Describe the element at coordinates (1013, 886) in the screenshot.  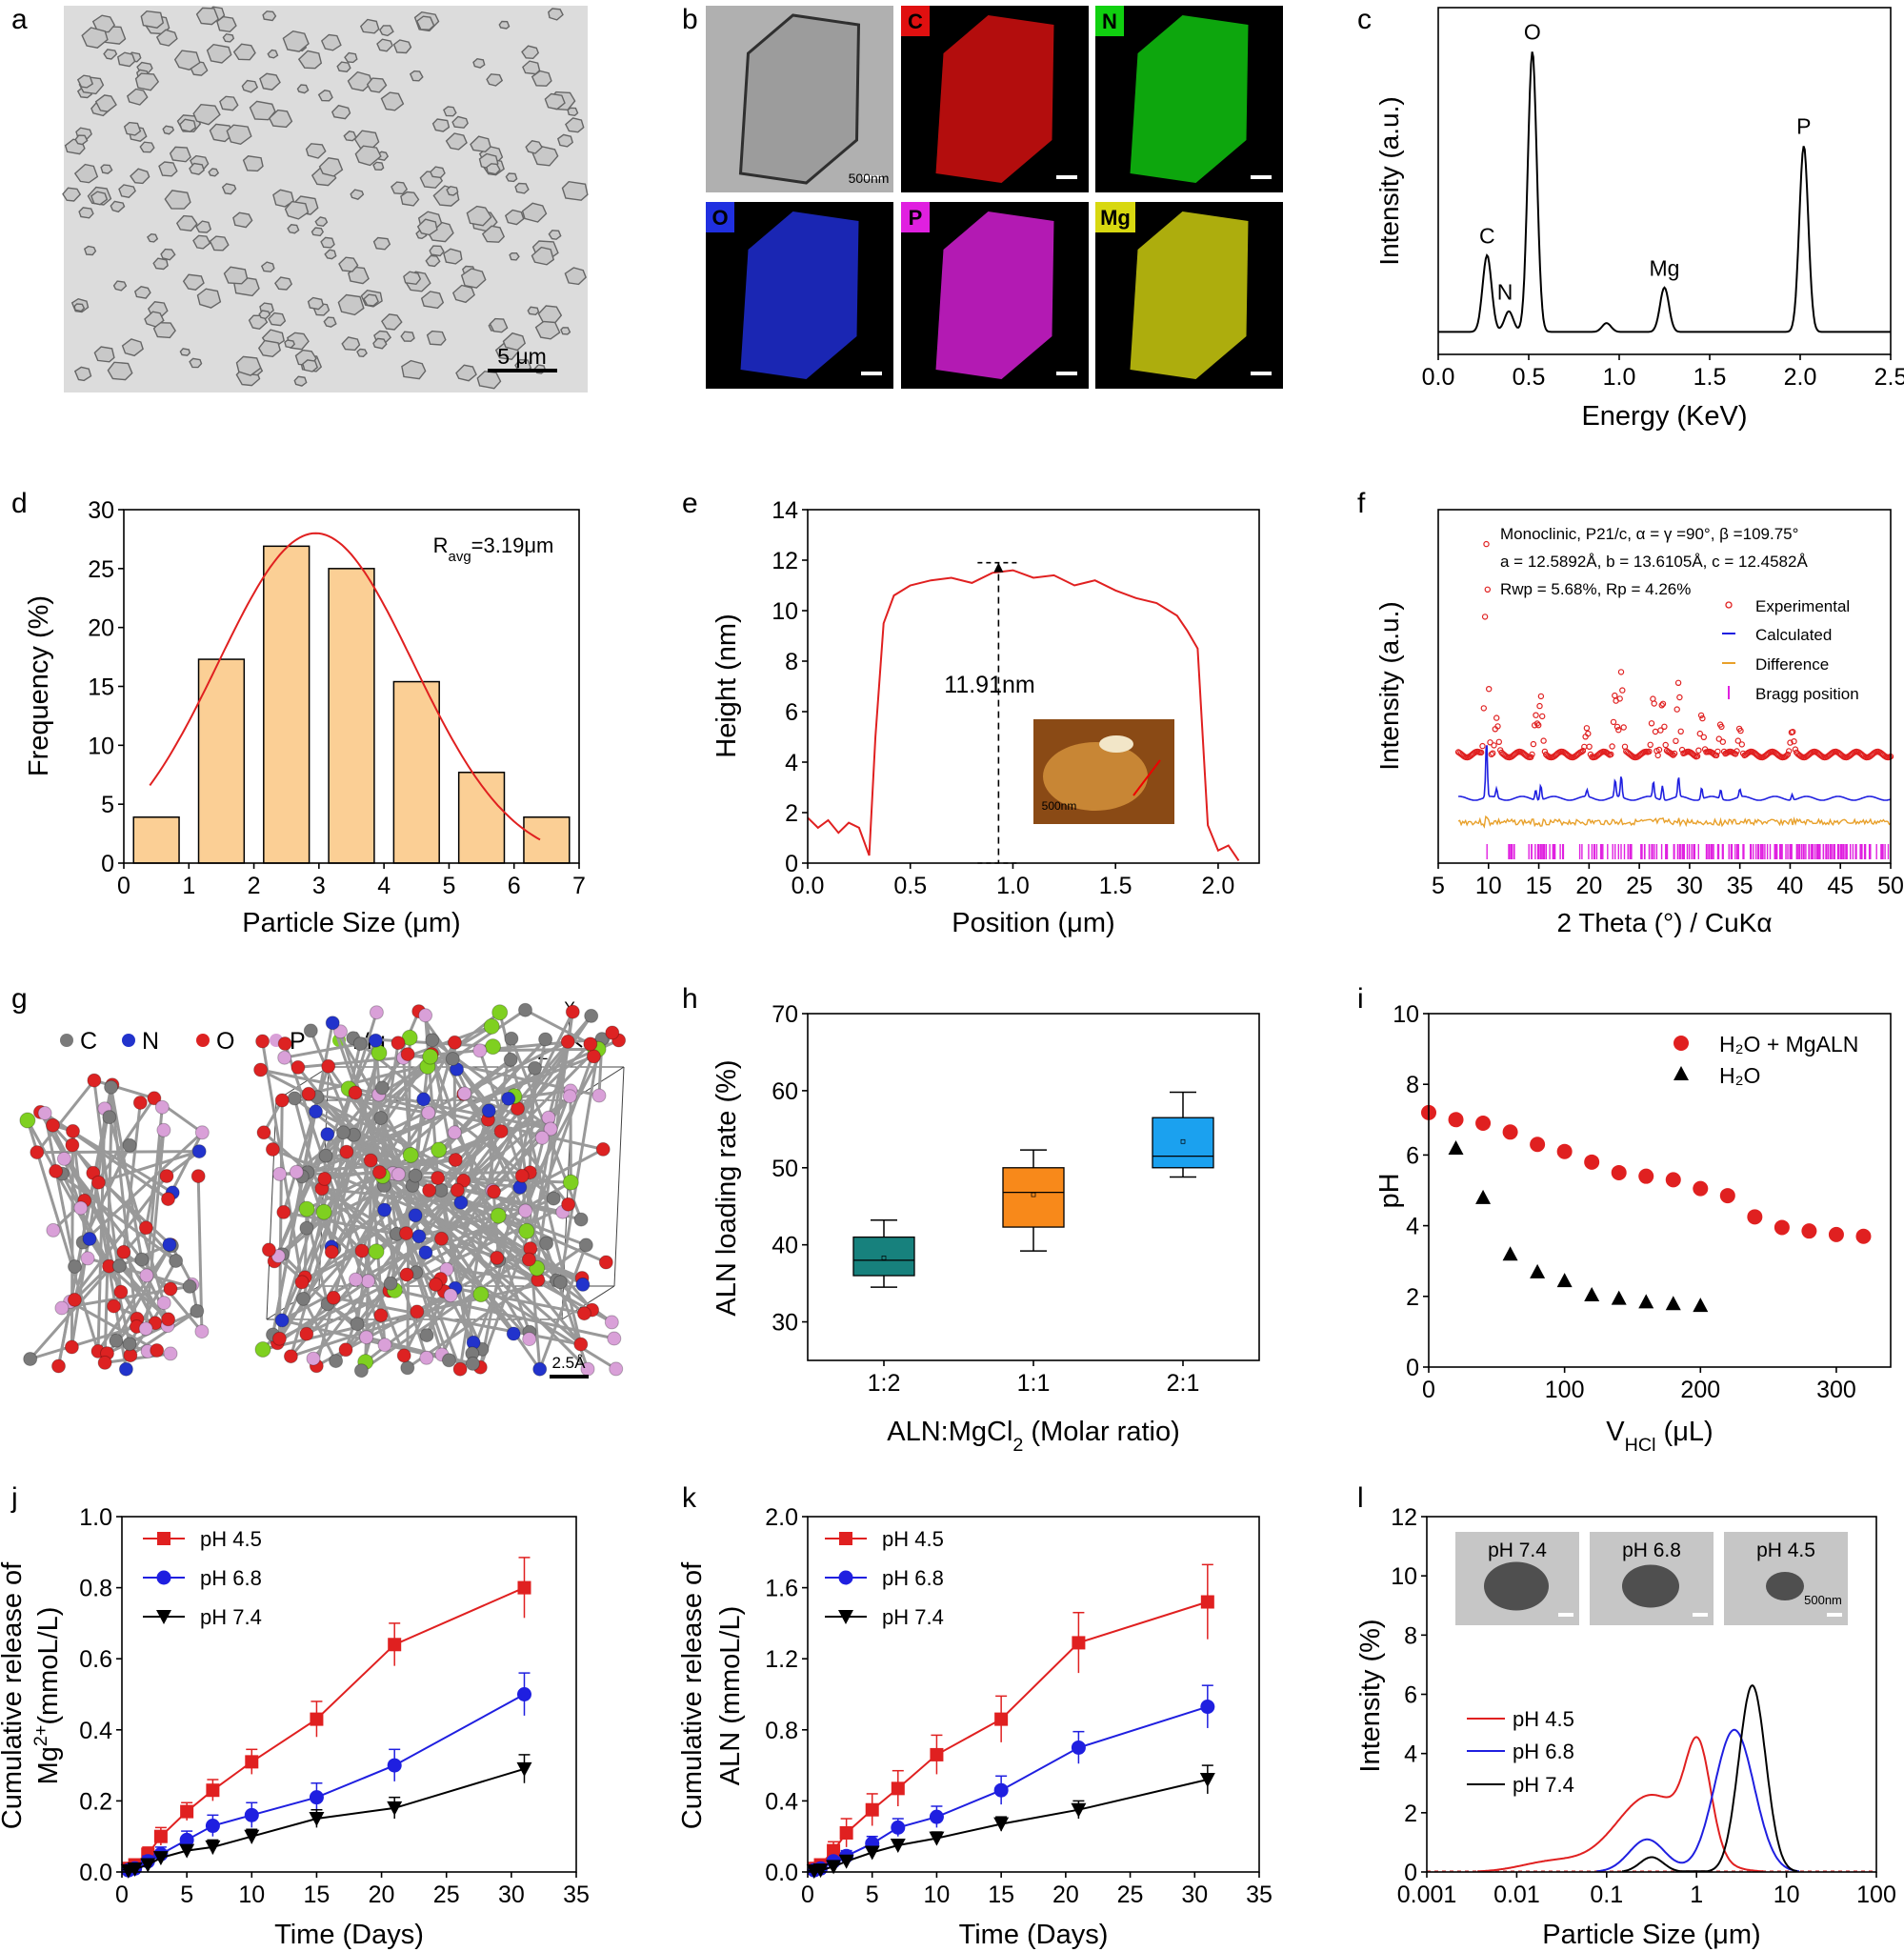
I see `afm-xtick-label: 1.0` at that location.